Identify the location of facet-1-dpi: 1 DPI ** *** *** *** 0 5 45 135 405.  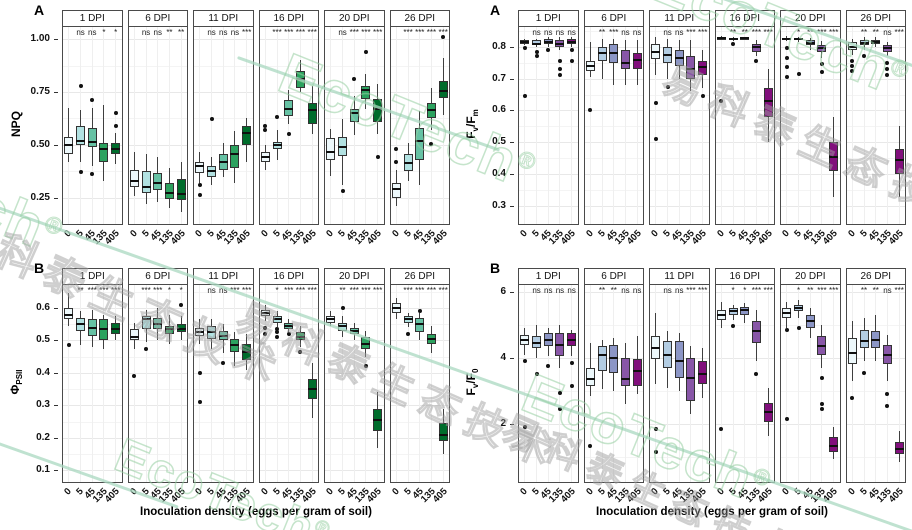
(92, 390).